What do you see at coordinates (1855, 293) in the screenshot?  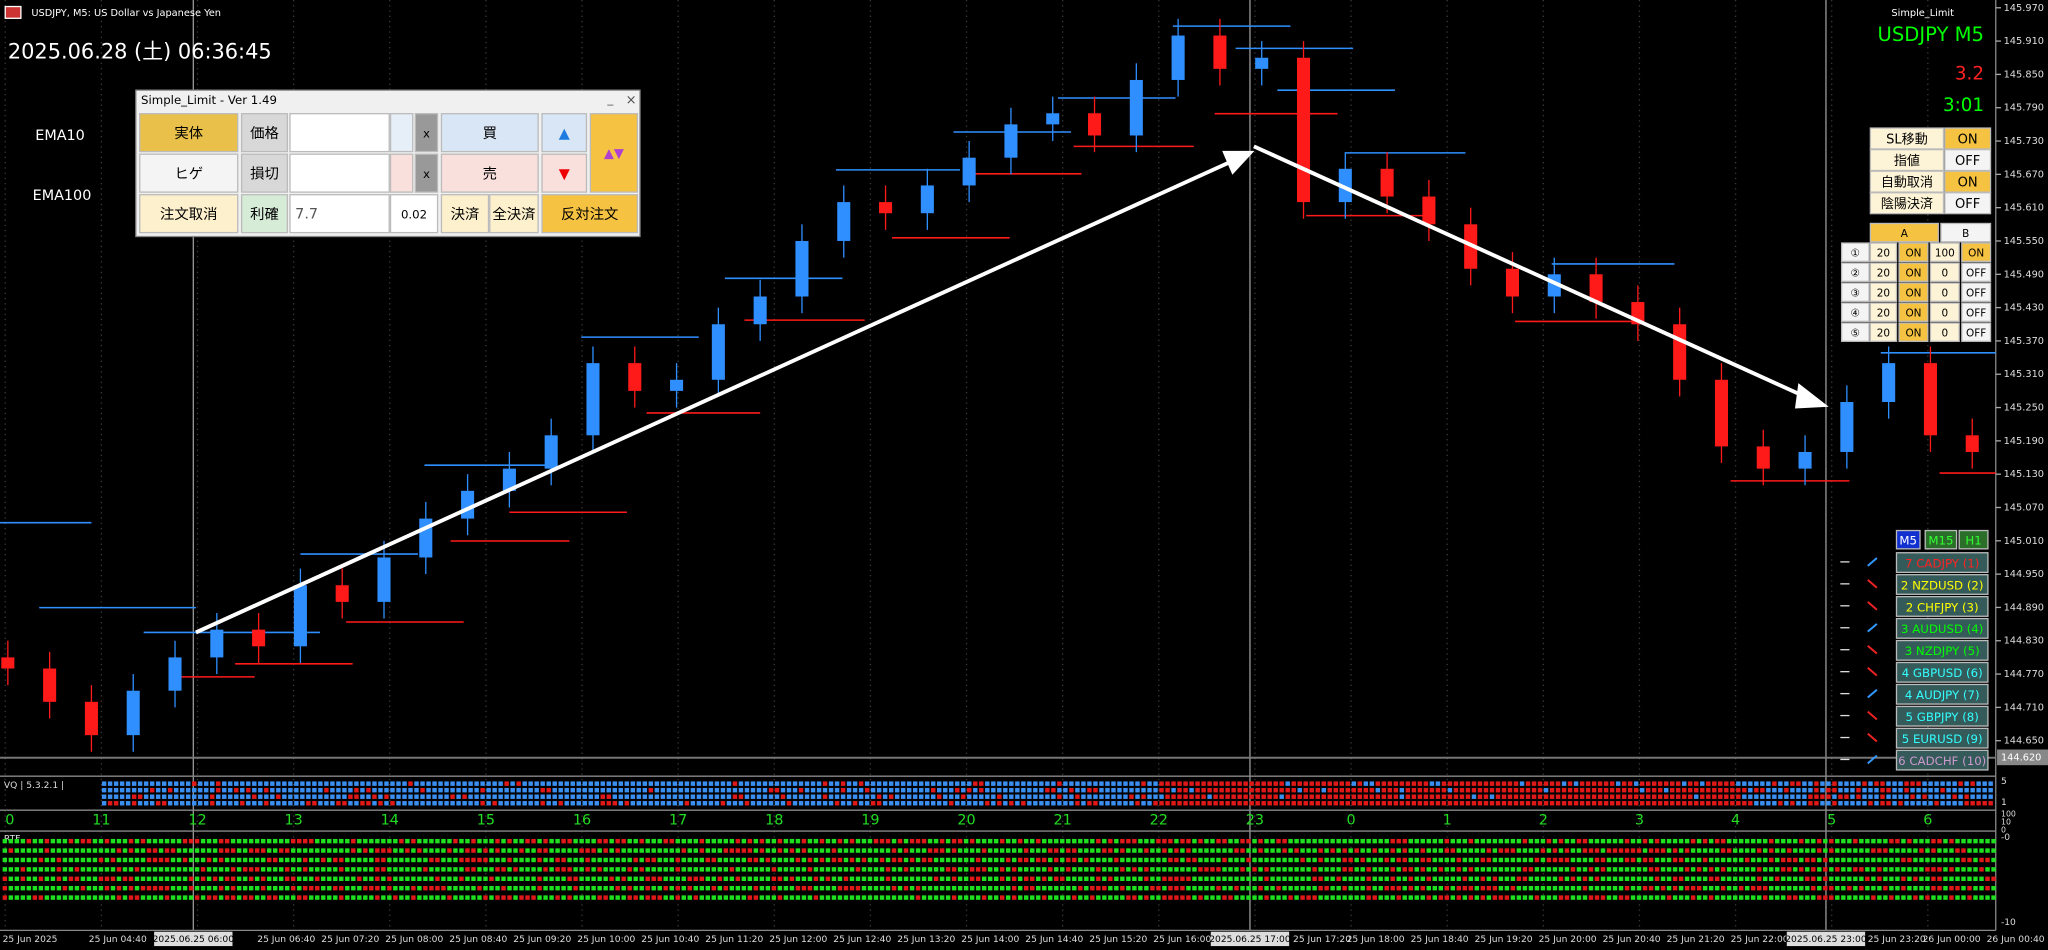 I see `button-label: ③` at bounding box center [1855, 293].